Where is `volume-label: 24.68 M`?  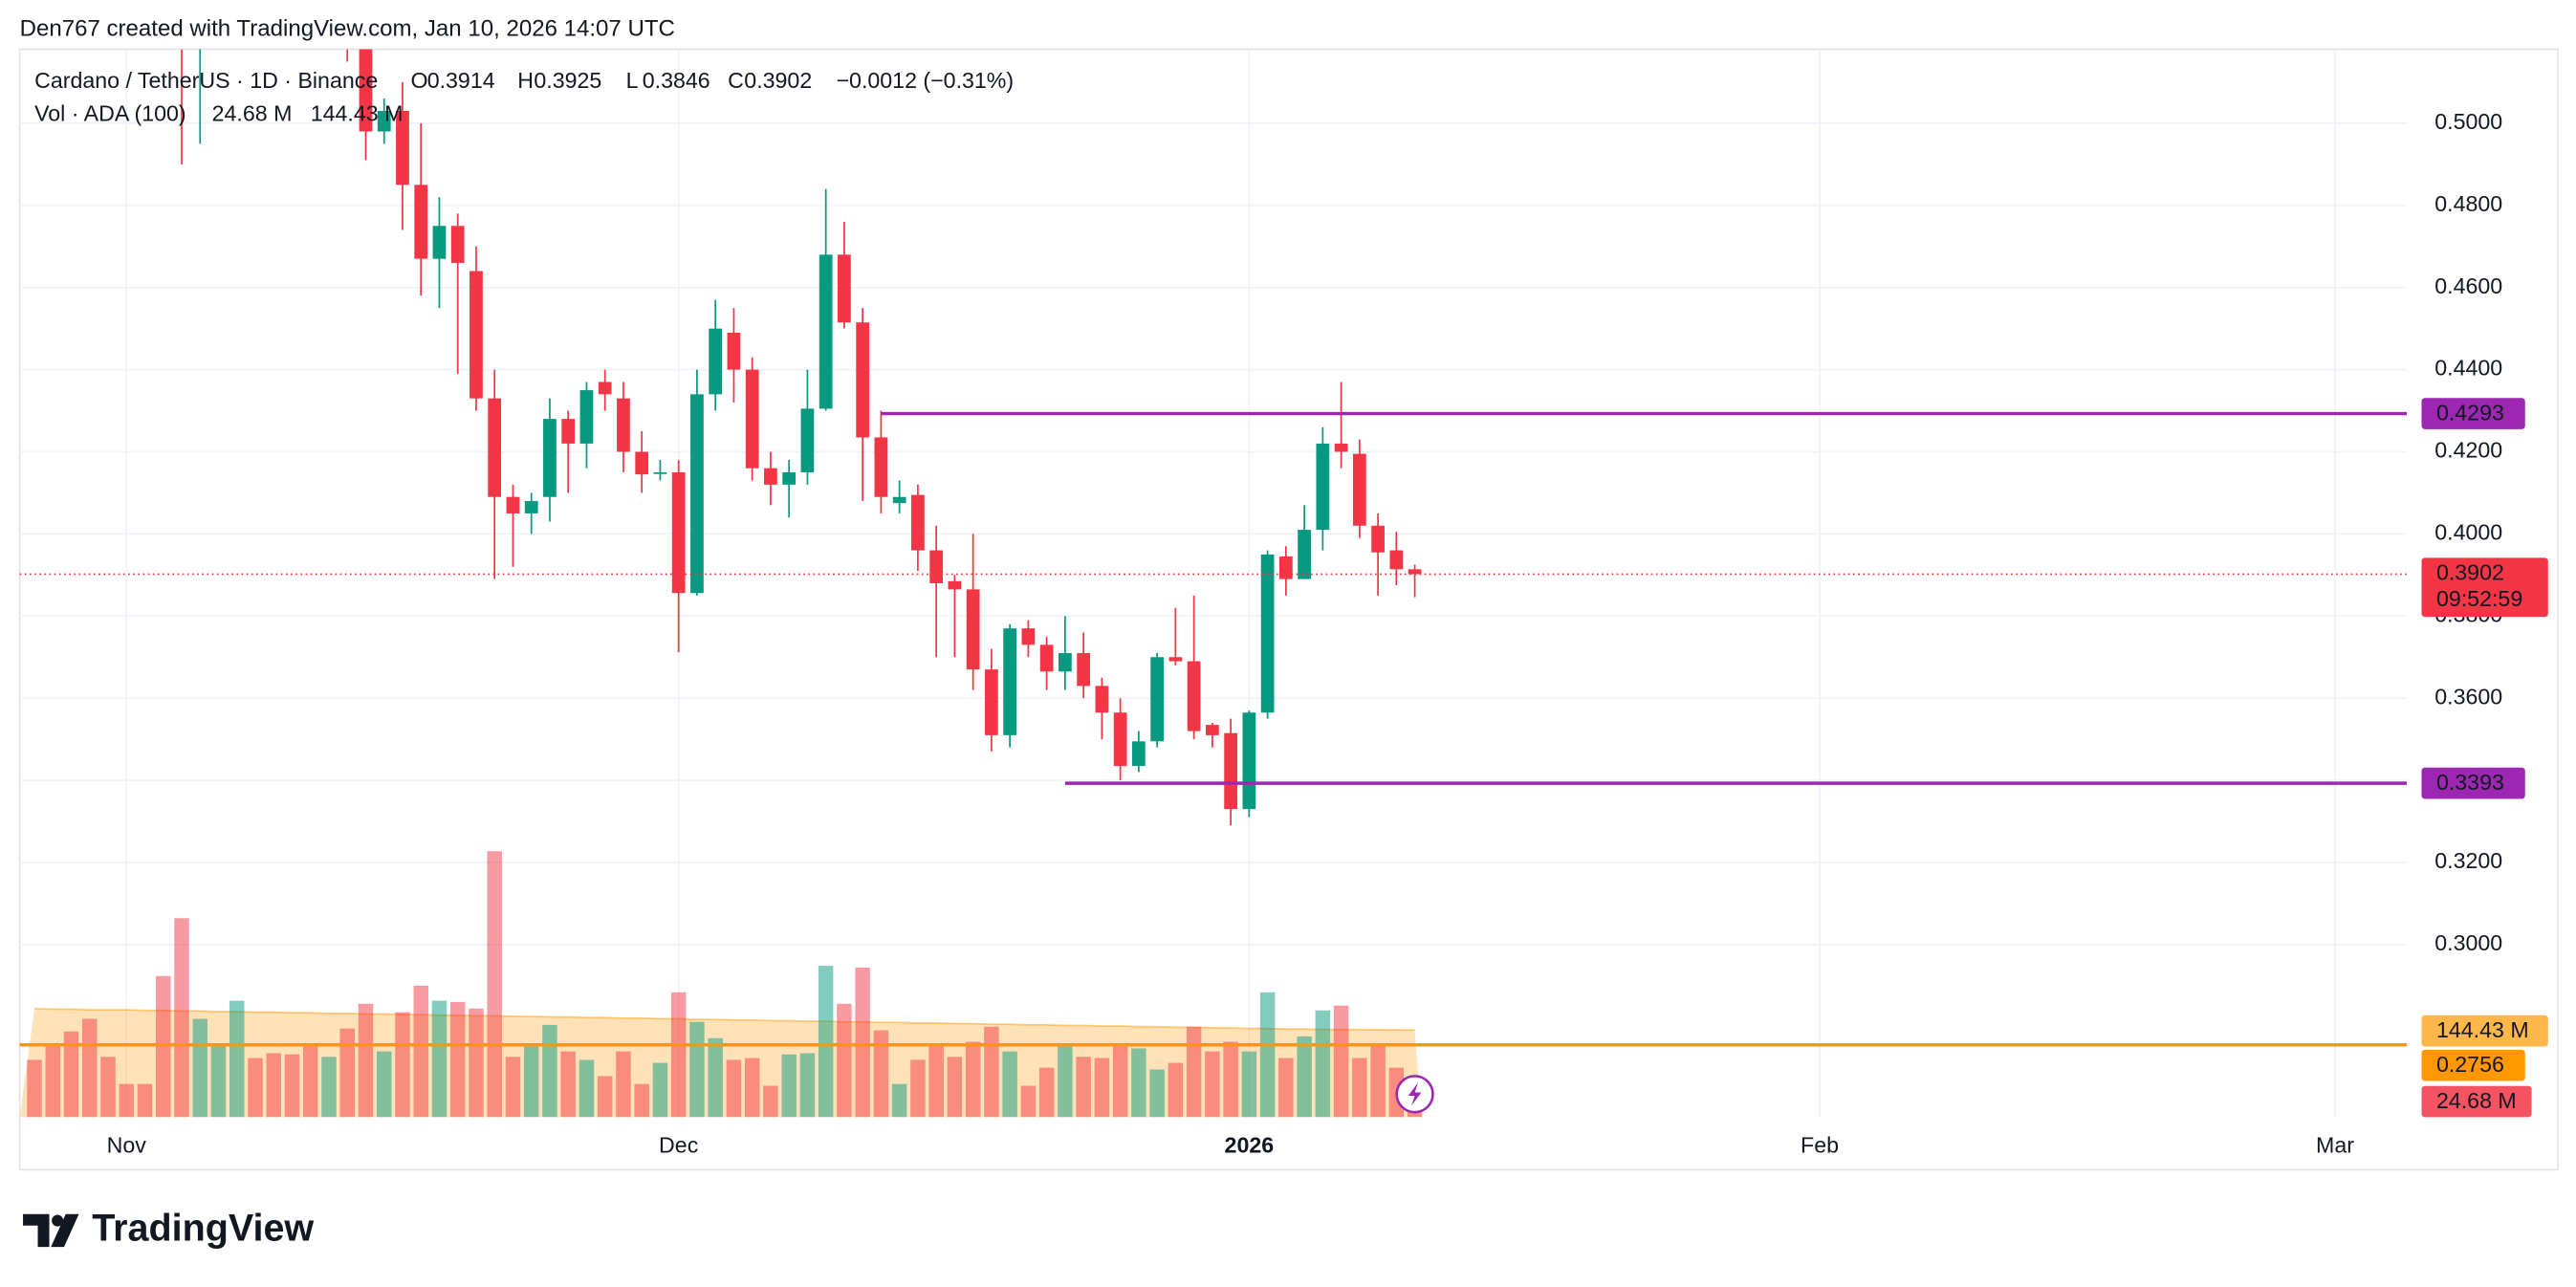
volume-label: 24.68 M is located at coordinates (2476, 1101).